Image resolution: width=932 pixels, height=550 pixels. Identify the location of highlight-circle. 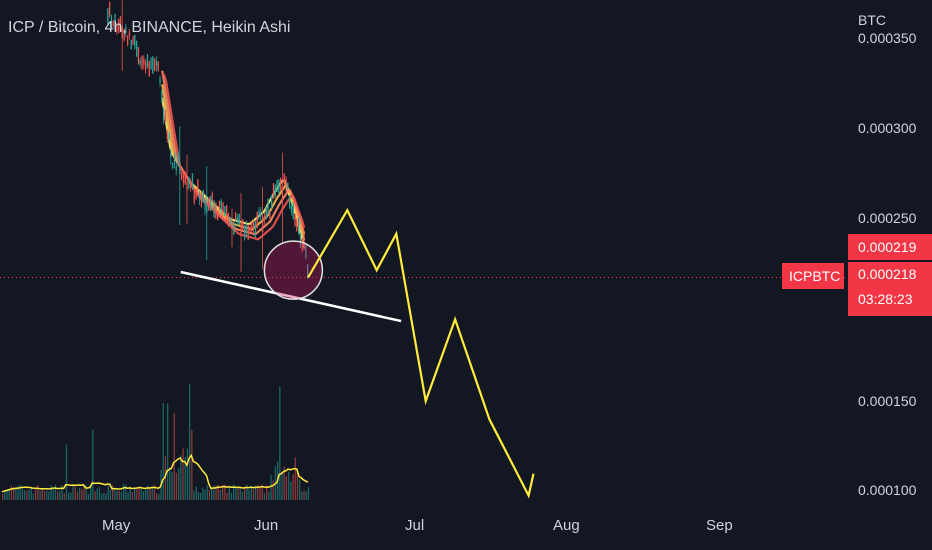
(293, 270).